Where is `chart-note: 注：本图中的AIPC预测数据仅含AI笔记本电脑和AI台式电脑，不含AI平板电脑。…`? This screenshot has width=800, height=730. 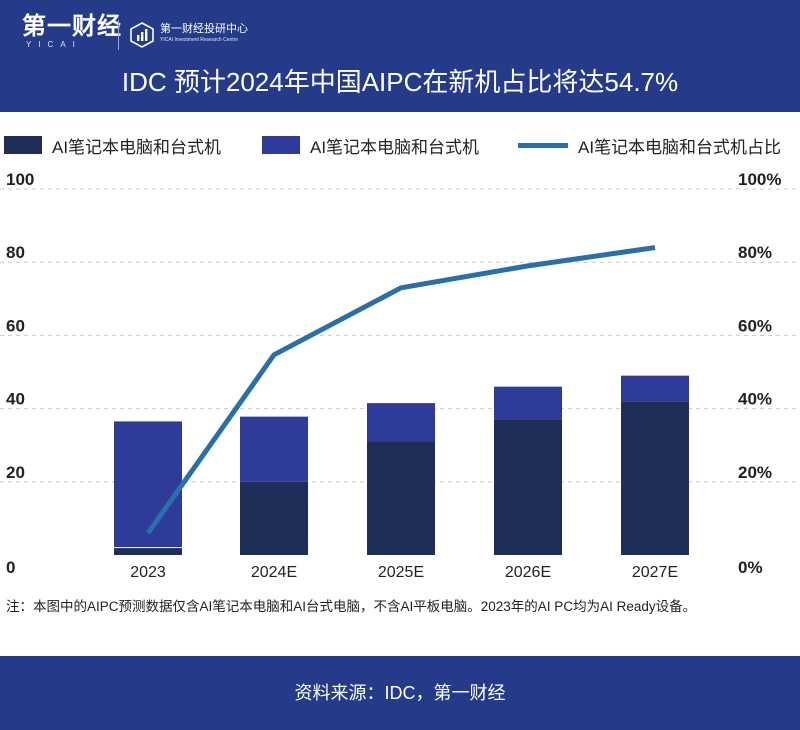 chart-note: 注：本图中的AIPC预测数据仅含AI笔记本电脑和AI台式电脑，不含AI平板电脑。… is located at coordinates (351, 606).